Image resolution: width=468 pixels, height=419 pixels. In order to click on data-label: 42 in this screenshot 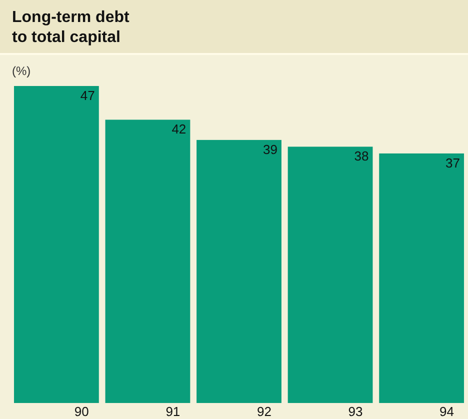, I will do `click(179, 129)`.